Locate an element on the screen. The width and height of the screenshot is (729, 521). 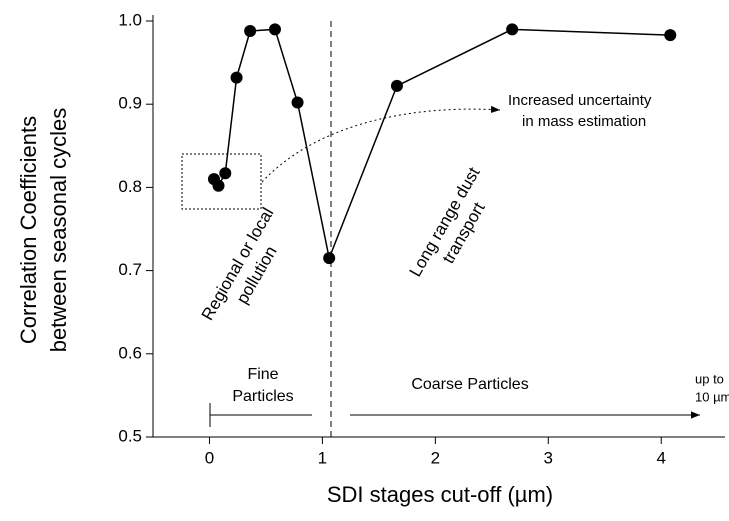
annotation: Long range dust transport is located at coordinates (447, 222).